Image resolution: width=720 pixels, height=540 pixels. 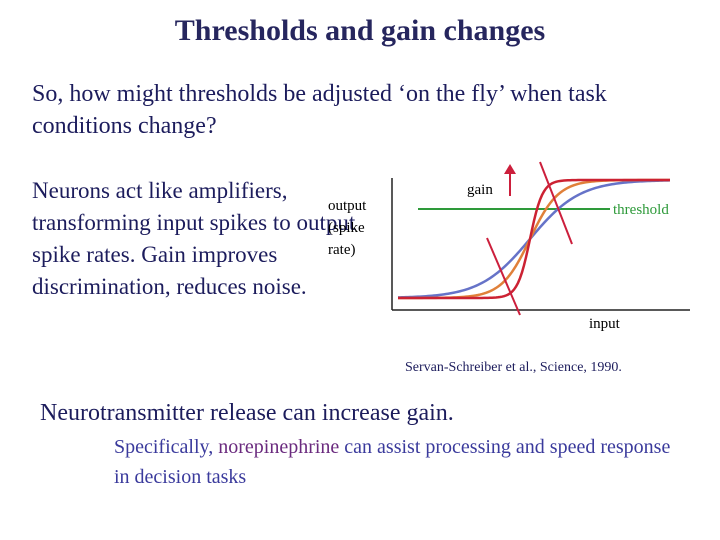 I want to click on gain-arrow-head, so click(x=510, y=169).